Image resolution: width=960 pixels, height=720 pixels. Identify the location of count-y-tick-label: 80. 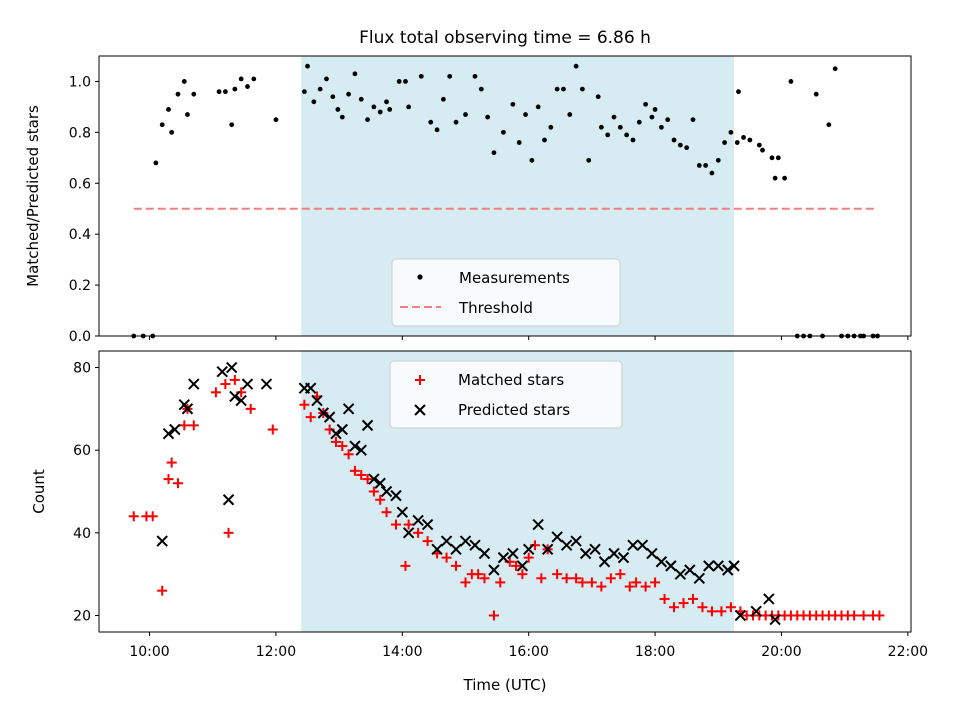
(82, 369).